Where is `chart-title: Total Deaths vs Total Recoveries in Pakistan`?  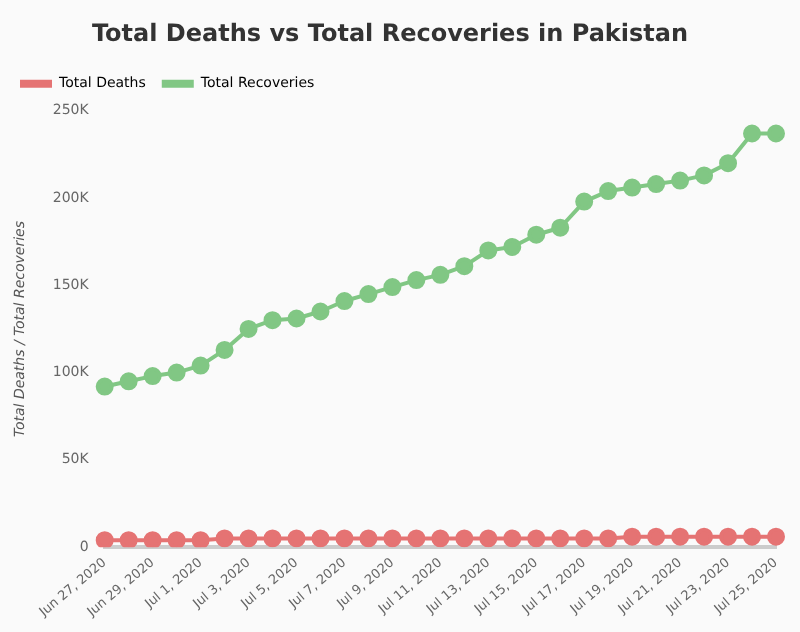
chart-title: Total Deaths vs Total Recoveries in Pakistan is located at coordinates (390, 32).